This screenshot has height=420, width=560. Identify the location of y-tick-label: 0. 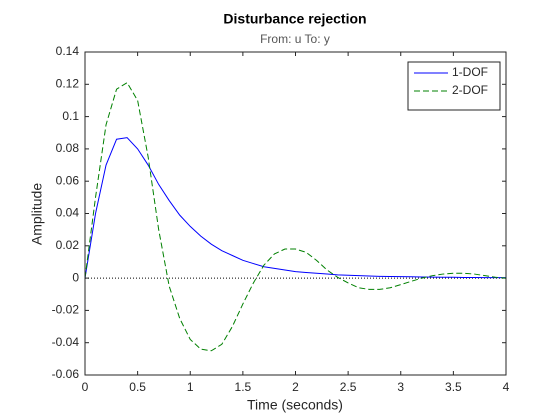
(75, 277).